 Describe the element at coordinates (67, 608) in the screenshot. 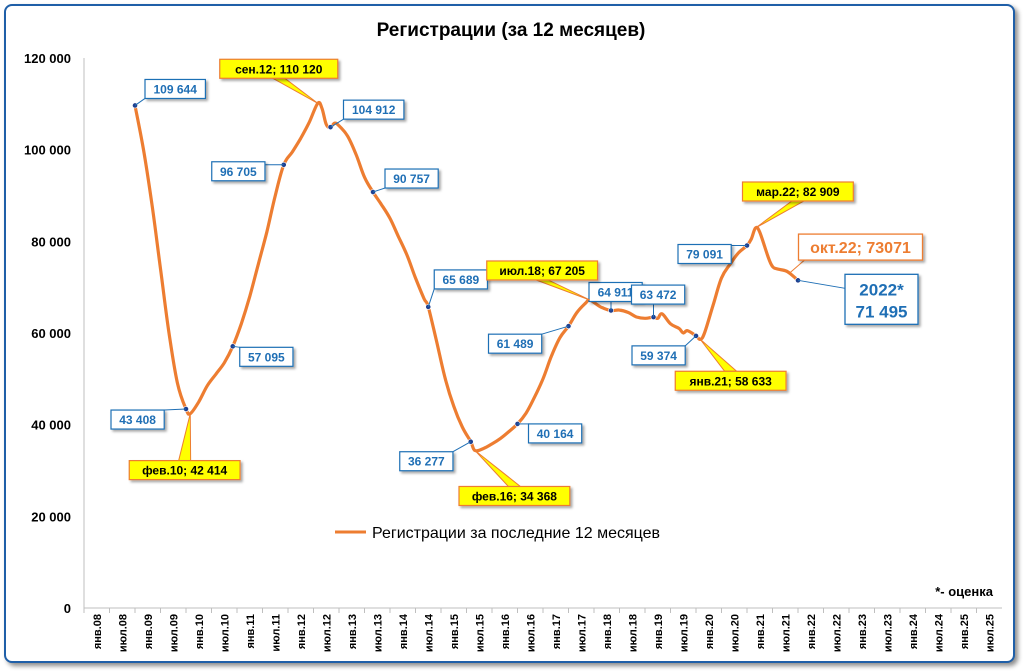

I see `y-tick-label: 0` at that location.